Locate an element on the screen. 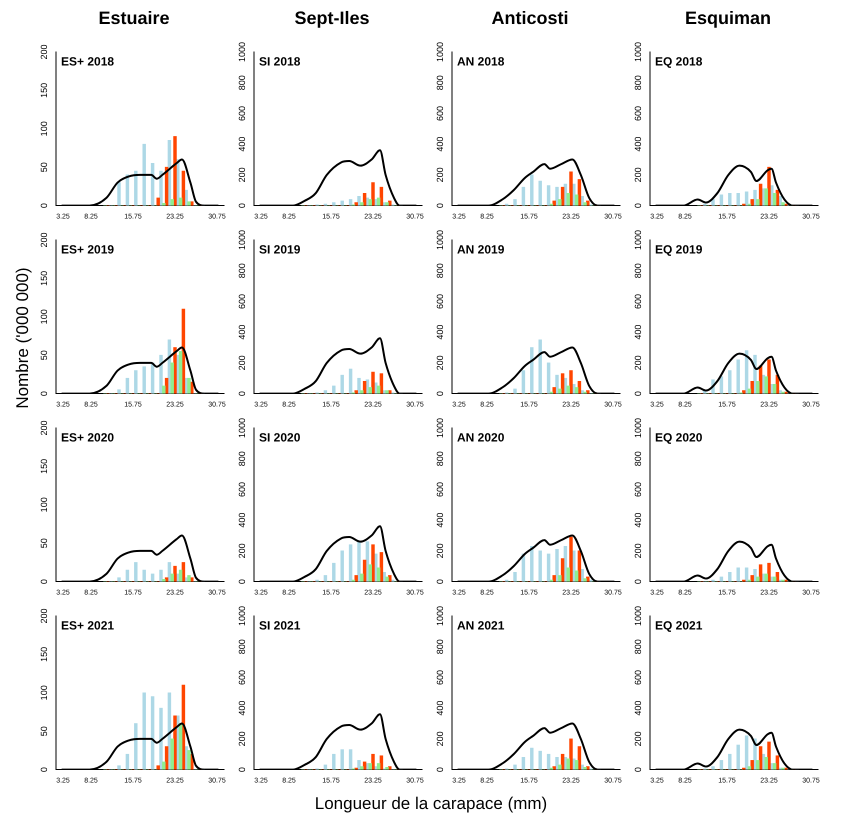 The width and height of the screenshot is (848, 840). annotation: EQ 2021 is located at coordinates (679, 625).